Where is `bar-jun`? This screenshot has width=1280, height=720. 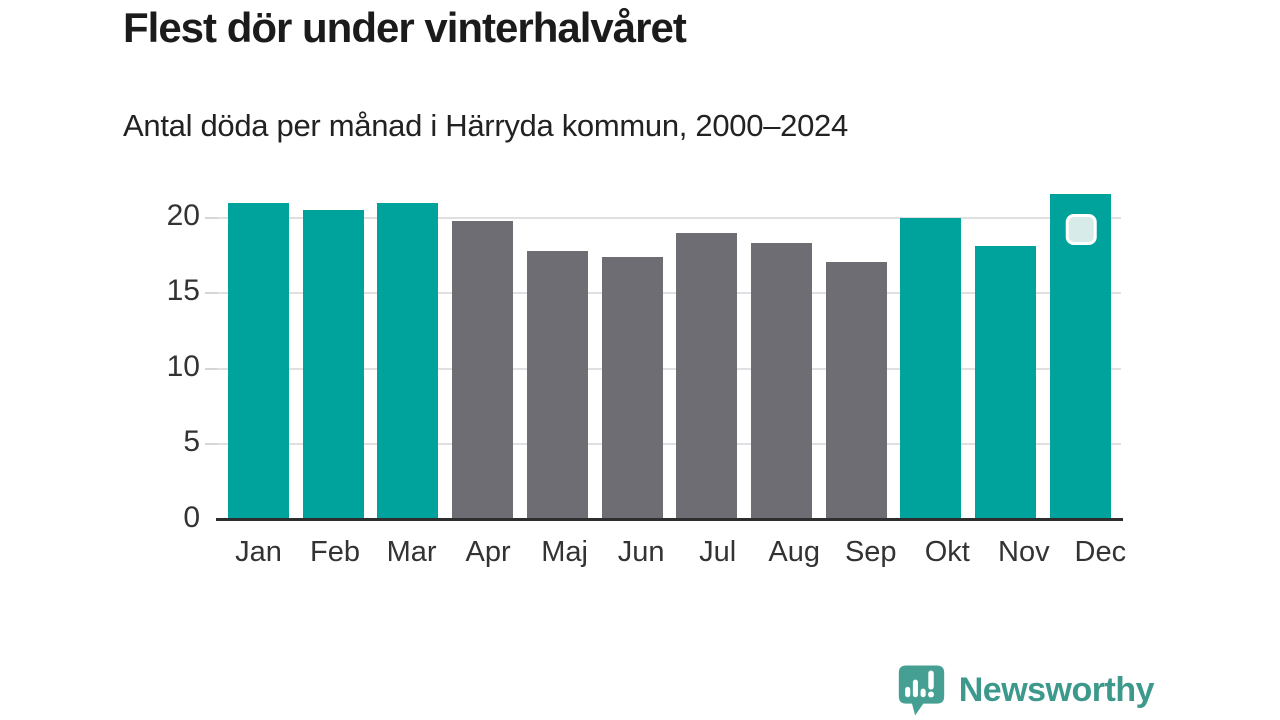 bar-jun is located at coordinates (632, 388).